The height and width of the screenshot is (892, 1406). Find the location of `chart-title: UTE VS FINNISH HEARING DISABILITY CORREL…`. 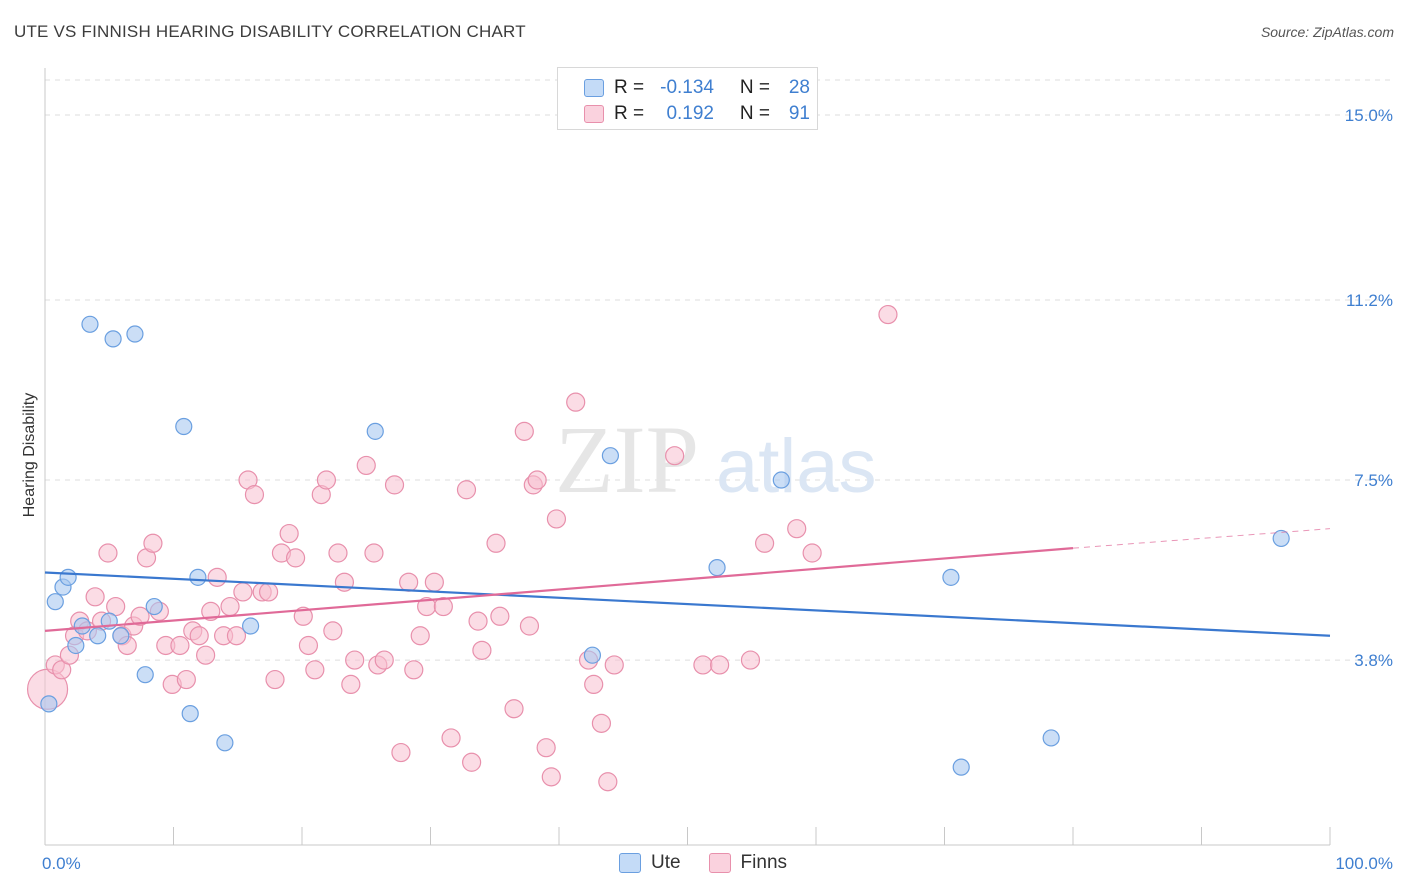

chart-title: UTE VS FINNISH HEARING DISABILITY CORREL… is located at coordinates (270, 31).